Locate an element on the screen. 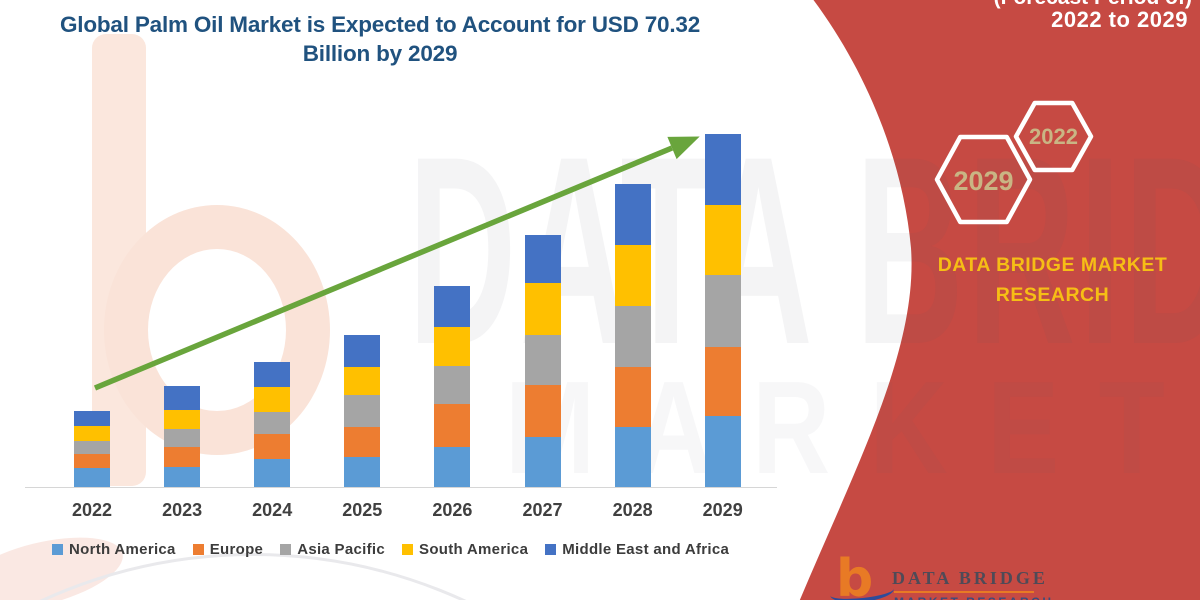  bar-2024-segment-south-america is located at coordinates (272, 399).